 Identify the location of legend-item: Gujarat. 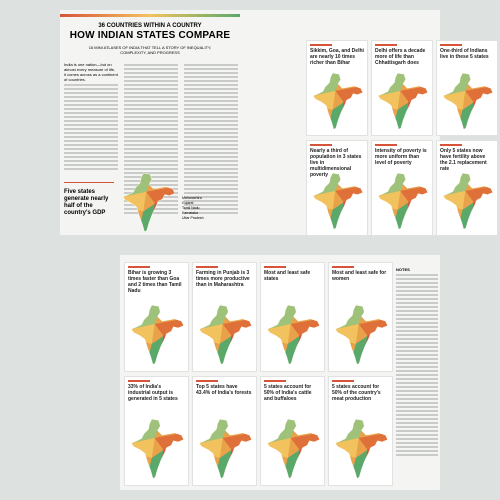
(188, 203).